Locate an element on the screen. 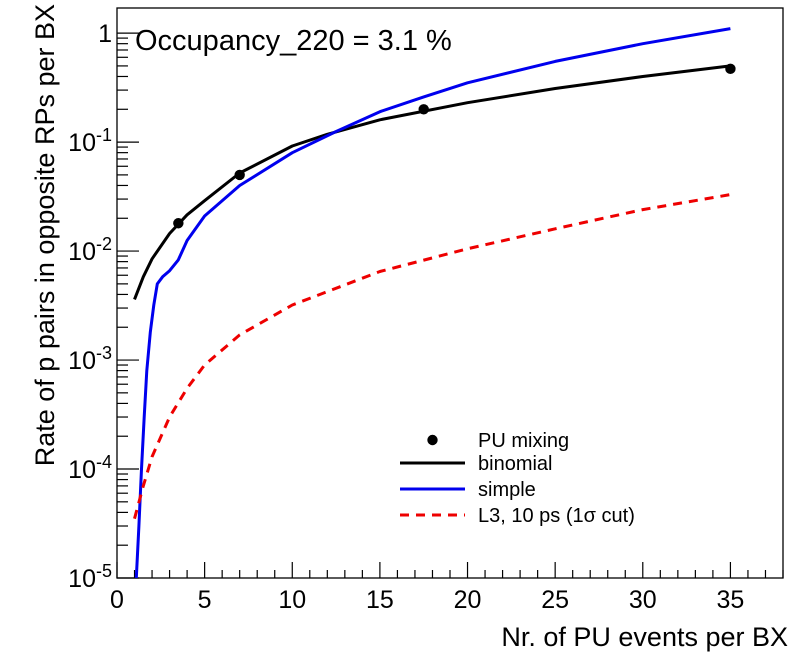 This screenshot has height=659, width=799. y-axis: 10⁻⁵ 10⁻⁴ 10⁻³ 10⁻² 10⁻¹ 1 is located at coordinates (103, 306).